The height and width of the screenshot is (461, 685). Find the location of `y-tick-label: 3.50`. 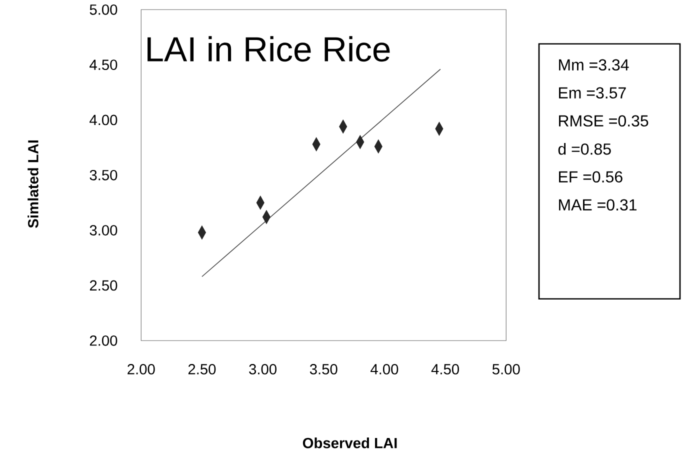

y-tick-label: 3.50 is located at coordinates (104, 175).